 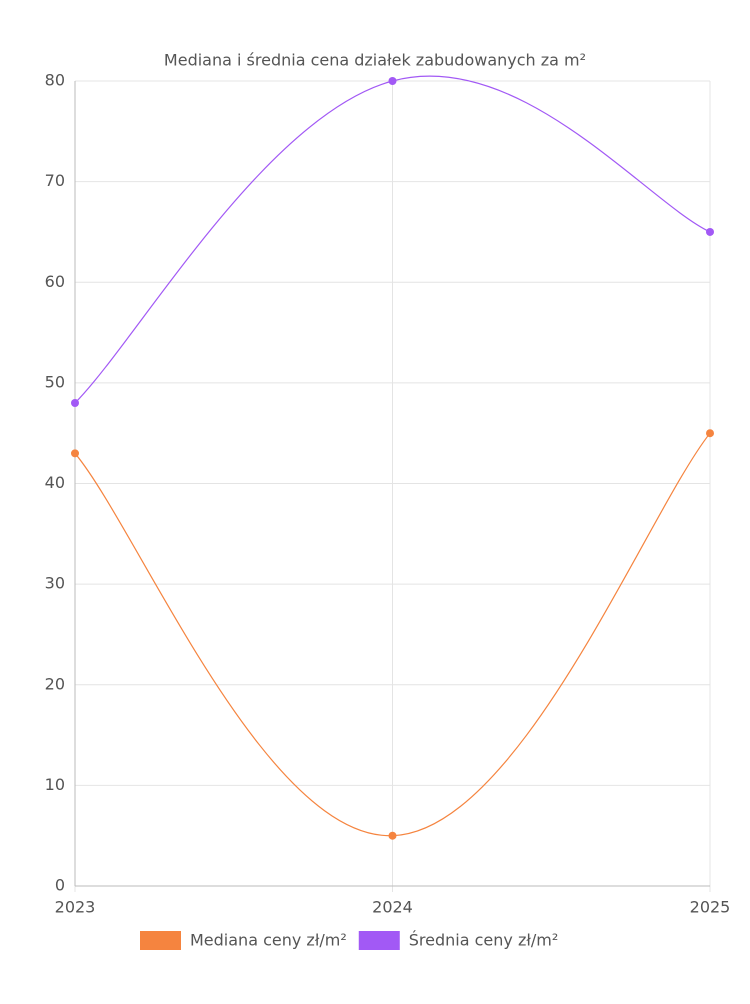 I want to click on y-tick-label: 80, so click(x=55, y=80).